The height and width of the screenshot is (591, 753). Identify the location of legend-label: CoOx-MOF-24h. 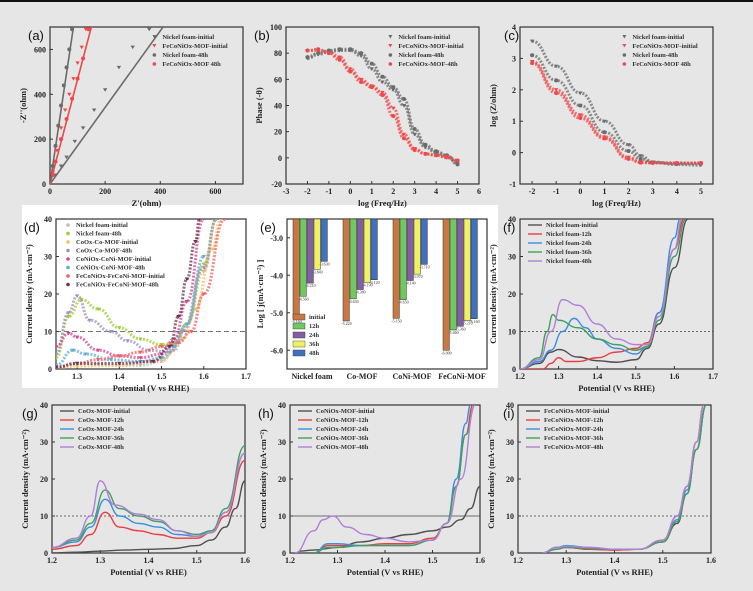
(101, 429).